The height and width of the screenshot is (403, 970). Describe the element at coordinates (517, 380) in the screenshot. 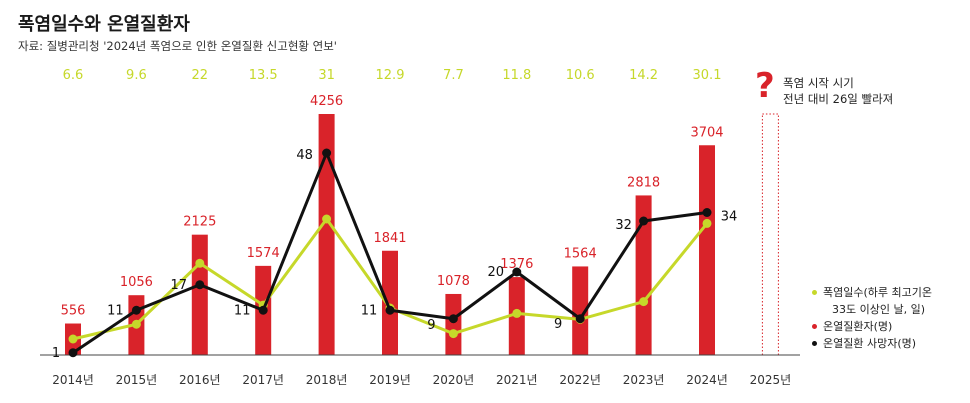

I see `x-tick-label: 2021년` at that location.